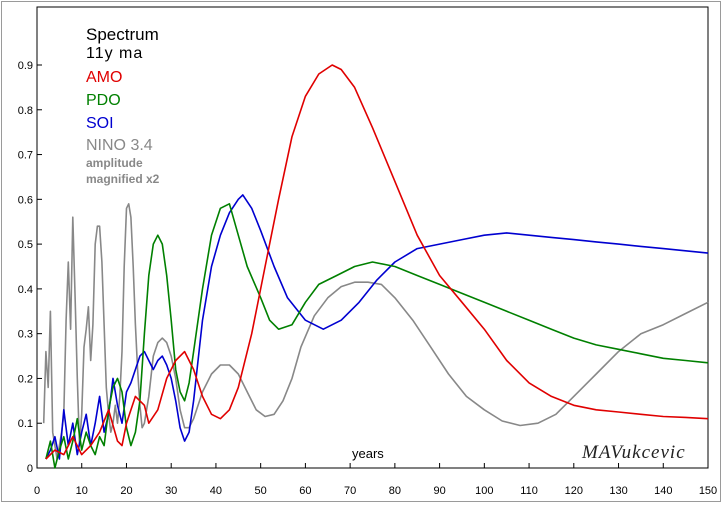 Image resolution: width=724 pixels, height=505 pixels. Describe the element at coordinates (439, 491) in the screenshot. I see `x-tick-label: 90` at that location.